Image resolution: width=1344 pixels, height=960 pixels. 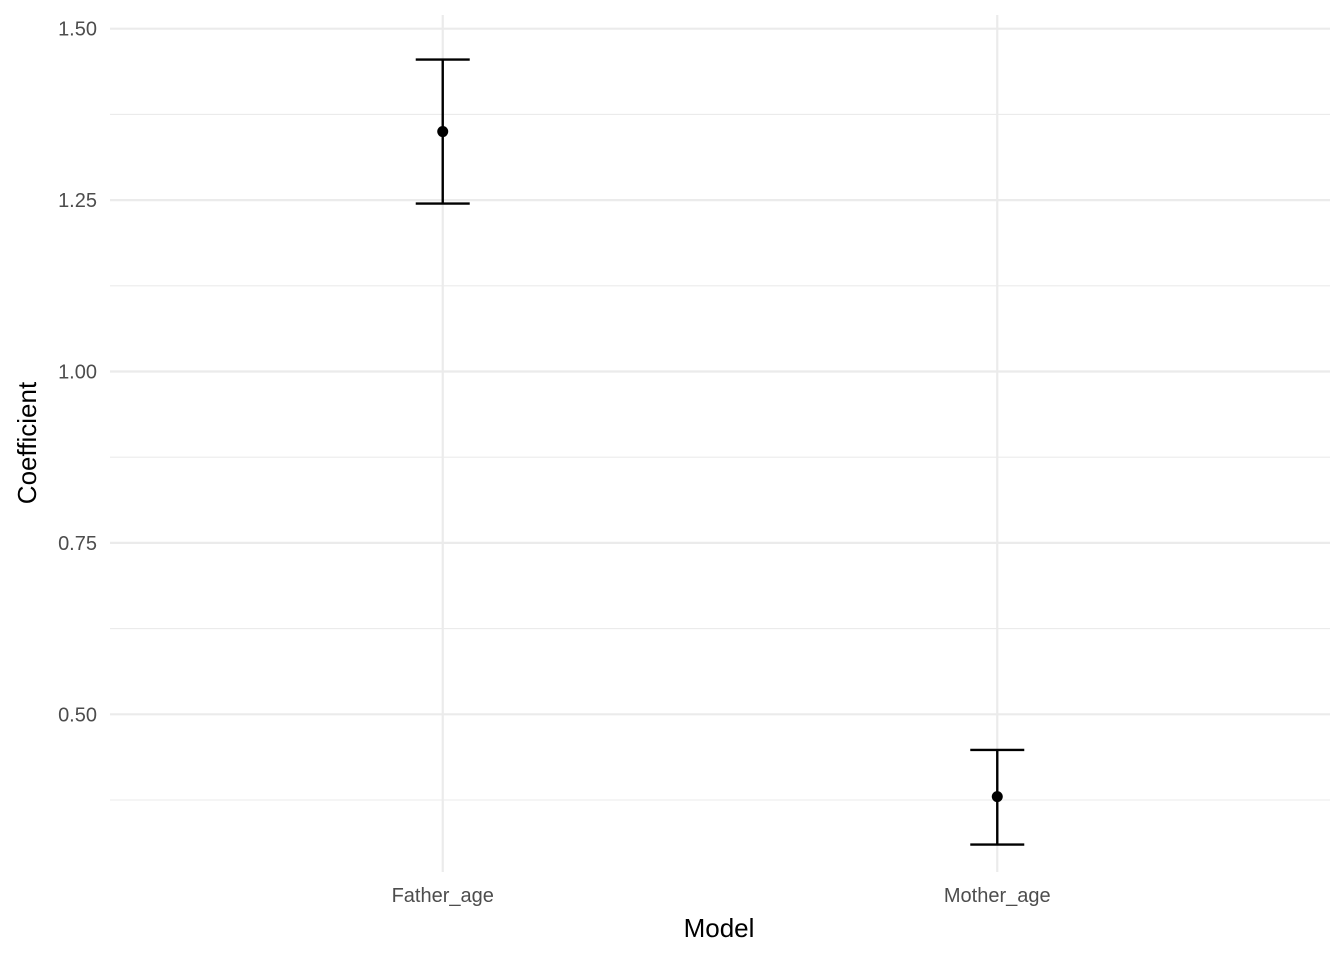 I want to click on y-axis-title: Coefficient, so click(x=27, y=442).